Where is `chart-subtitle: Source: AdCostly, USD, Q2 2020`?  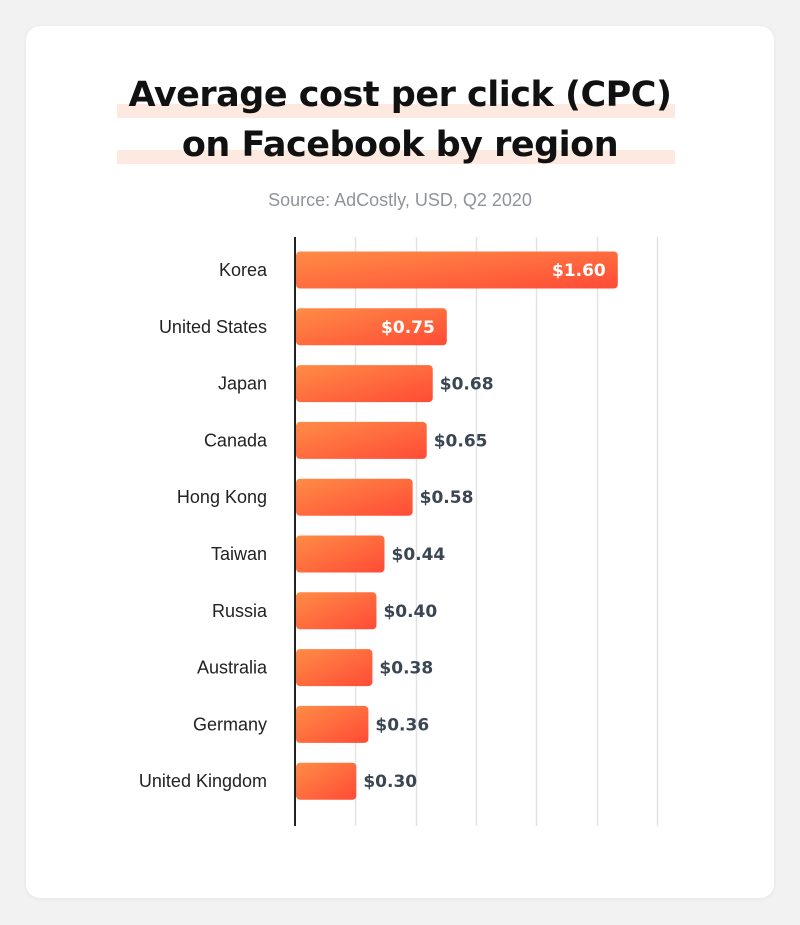 chart-subtitle: Source: AdCostly, USD, Q2 2020 is located at coordinates (400, 200).